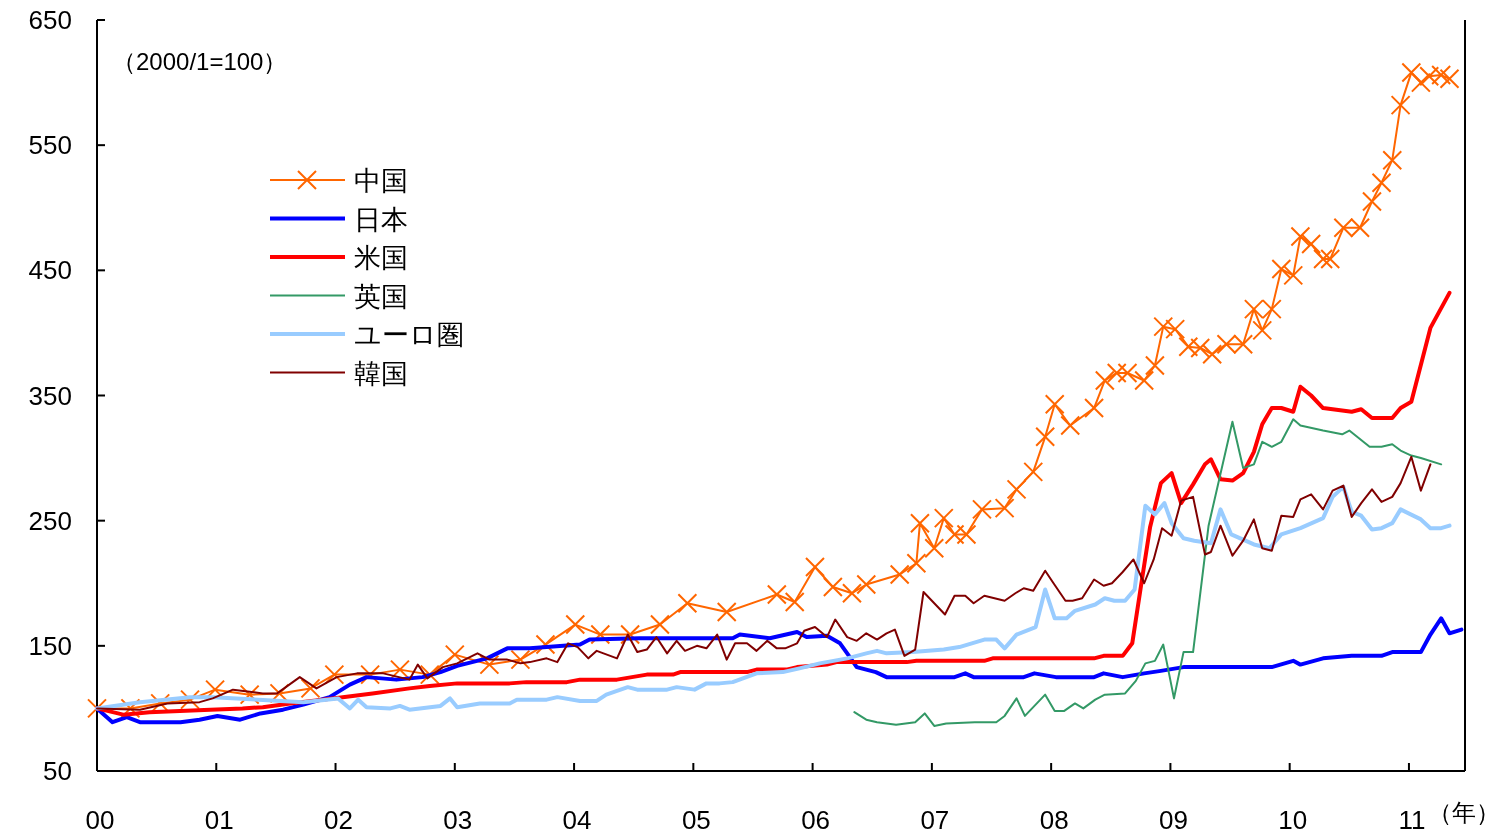  What do you see at coordinates (381, 373) in the screenshot?
I see `legend-label: 韓国` at bounding box center [381, 373].